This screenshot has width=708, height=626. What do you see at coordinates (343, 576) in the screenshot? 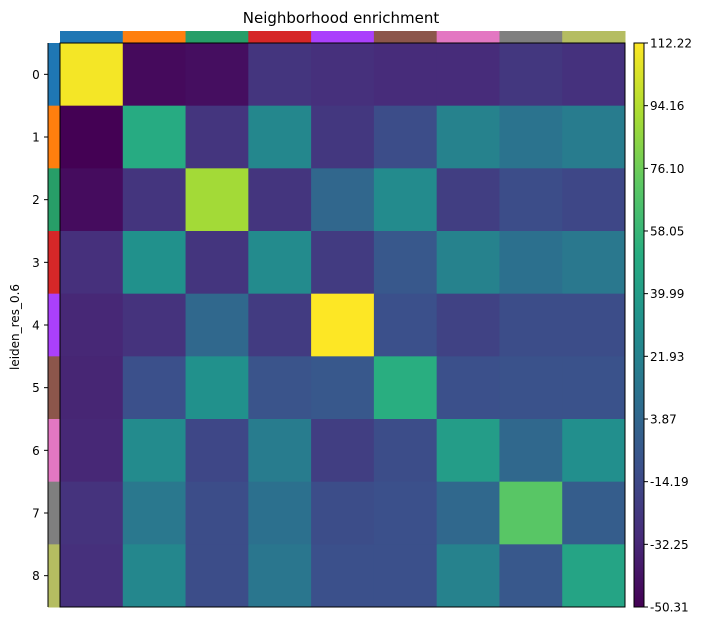
I see `heatmap-cell-r8-c4` at bounding box center [343, 576].